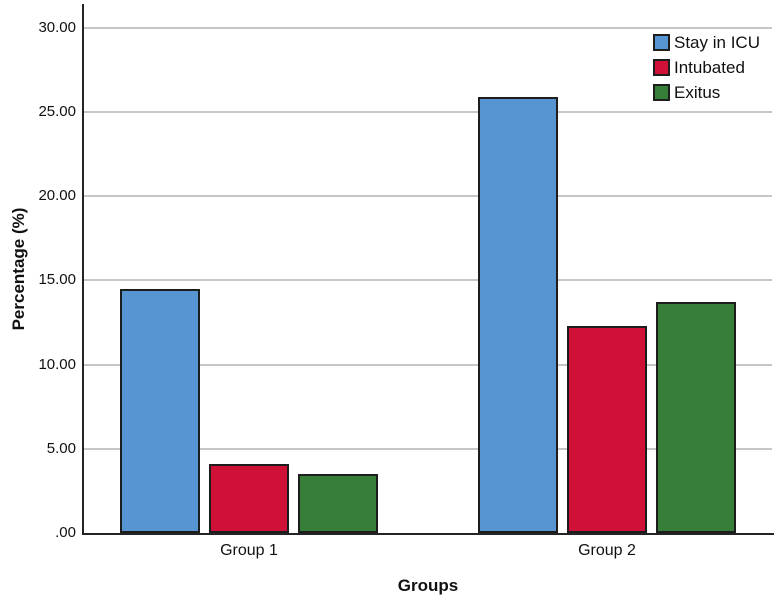 This screenshot has height=604, width=777. I want to click on bar-group-1-stay-in-icu, so click(160, 411).